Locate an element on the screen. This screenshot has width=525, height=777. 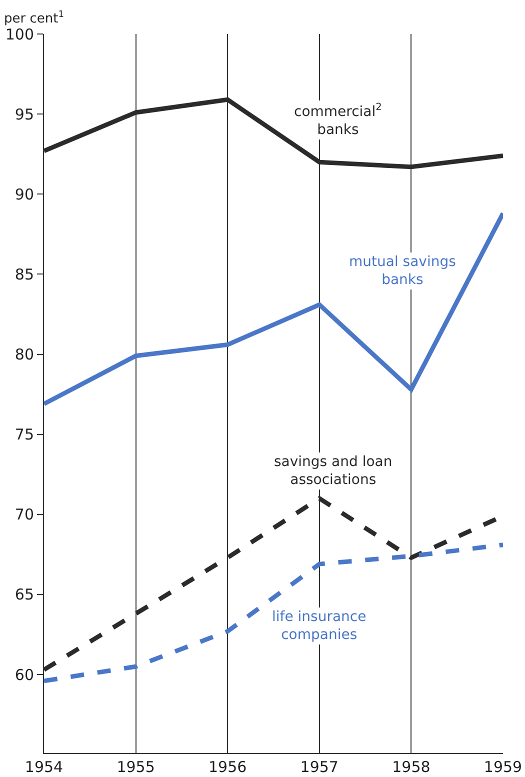
text: commercial$^{2}$ banks is located at coordinates (338, 120).